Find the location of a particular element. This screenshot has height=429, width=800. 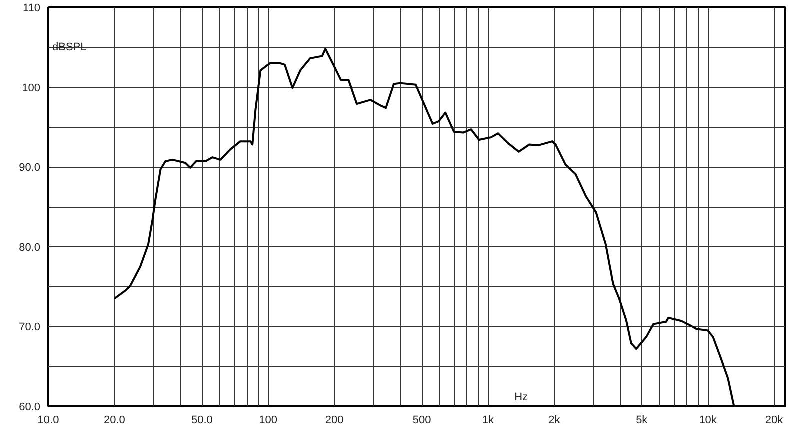

y-tick-label: 70.0 is located at coordinates (30, 328).